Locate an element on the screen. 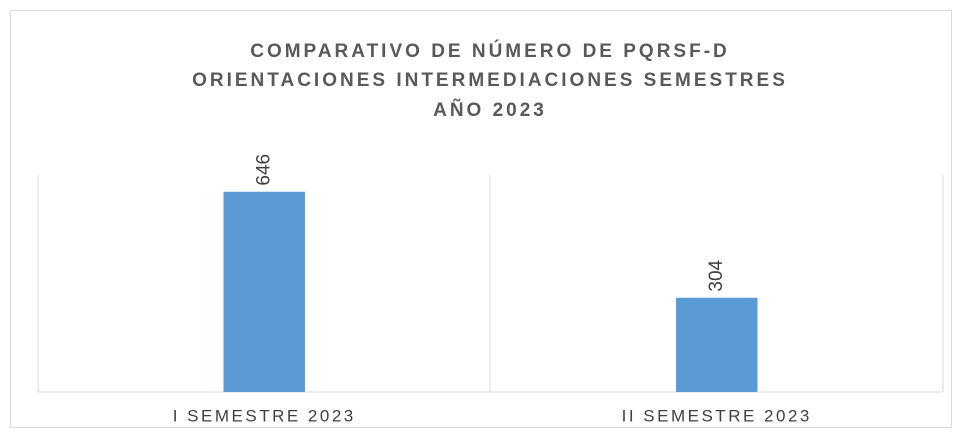 Image resolution: width=961 pixels, height=438 pixels. x-tick-label: I SEMESTRE 2023 is located at coordinates (264, 415).